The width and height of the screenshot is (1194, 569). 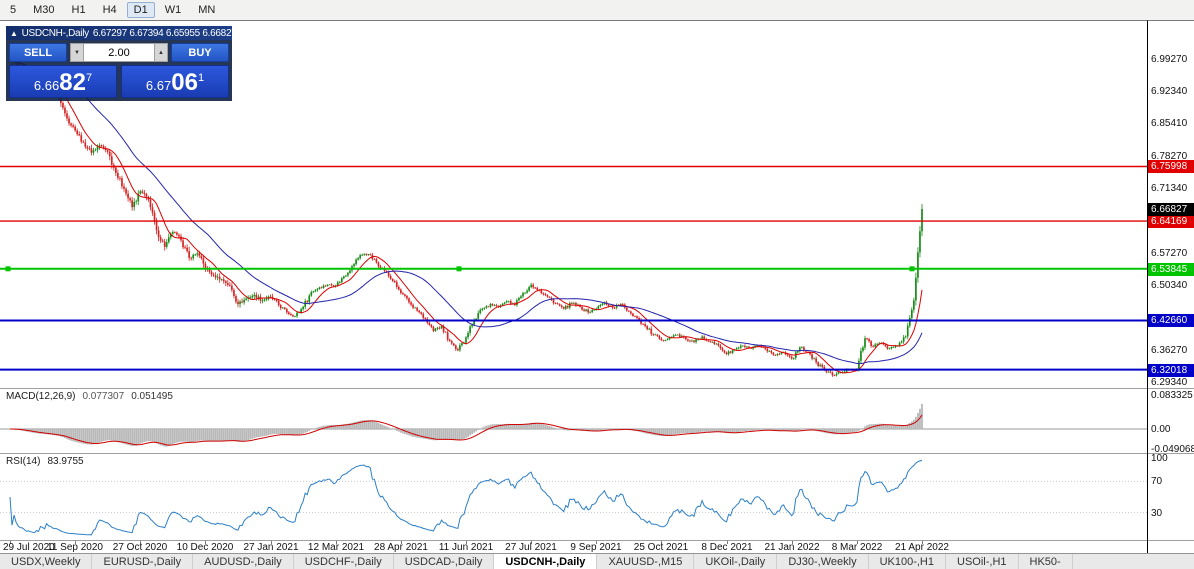 I want to click on tab-usoil-h1: USOil-,H1, so click(x=982, y=561).